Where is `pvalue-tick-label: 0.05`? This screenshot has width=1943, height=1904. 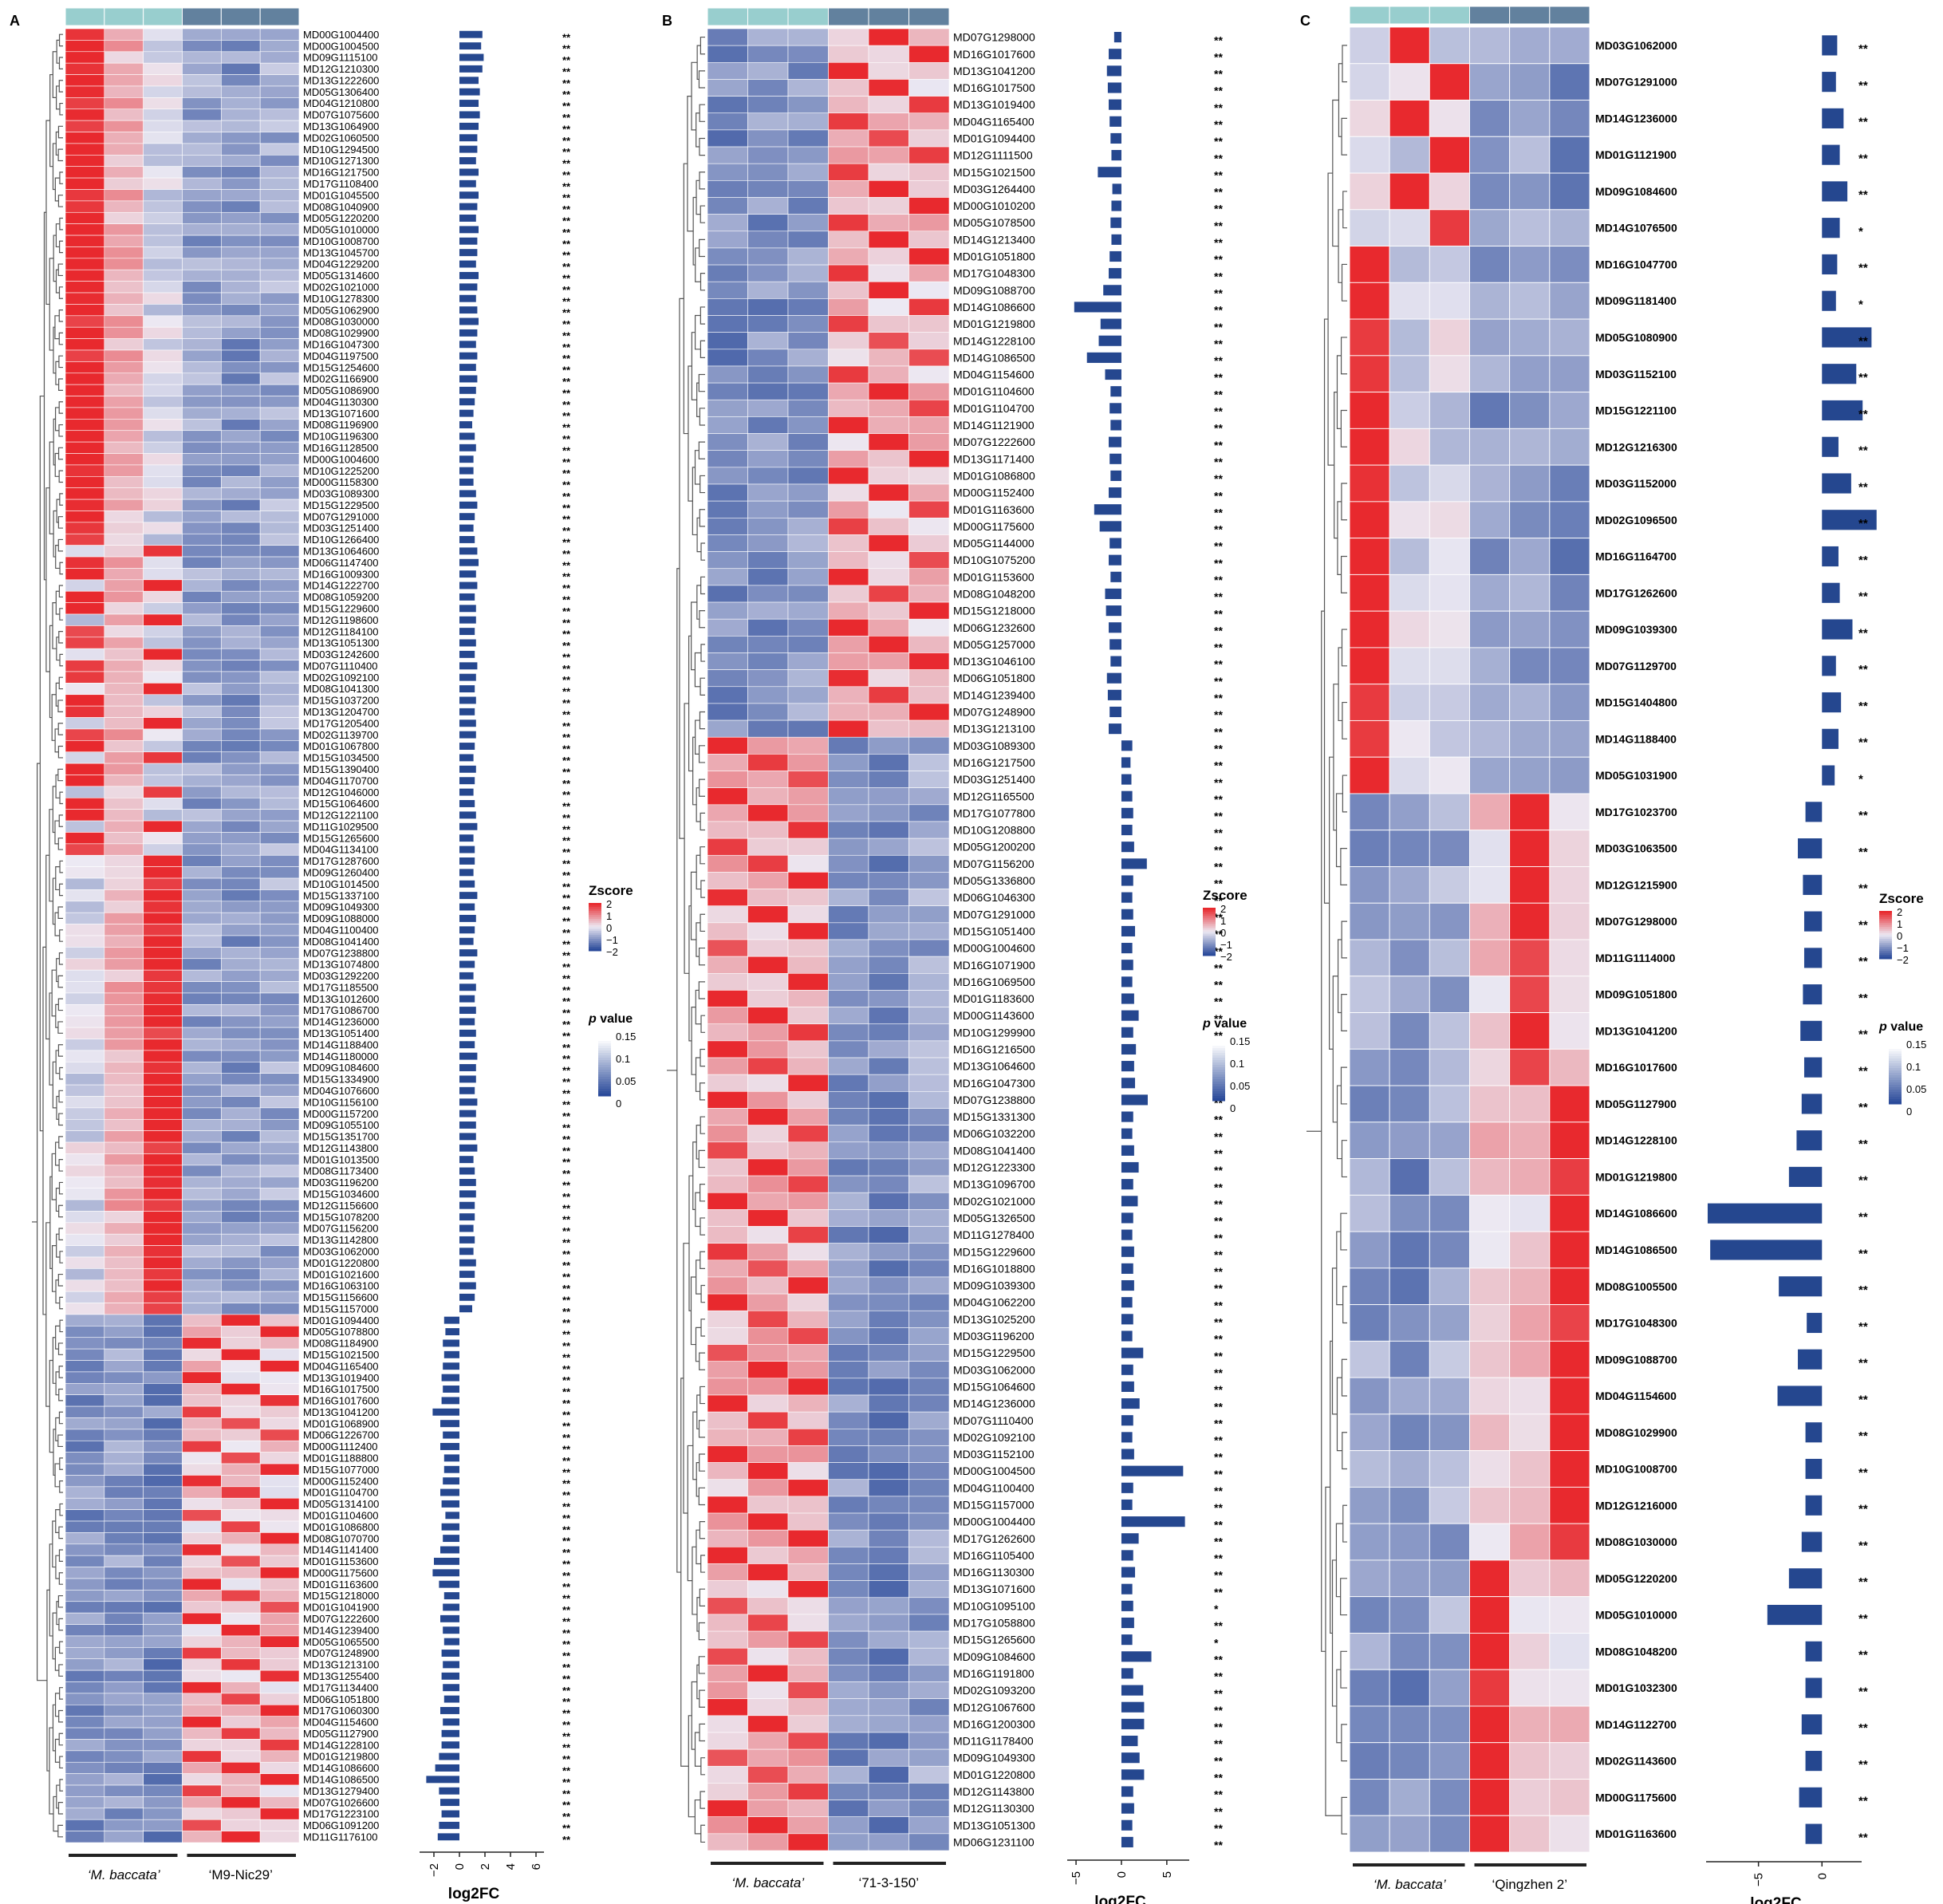
pvalue-tick-label: 0.05 is located at coordinates (1916, 1089).